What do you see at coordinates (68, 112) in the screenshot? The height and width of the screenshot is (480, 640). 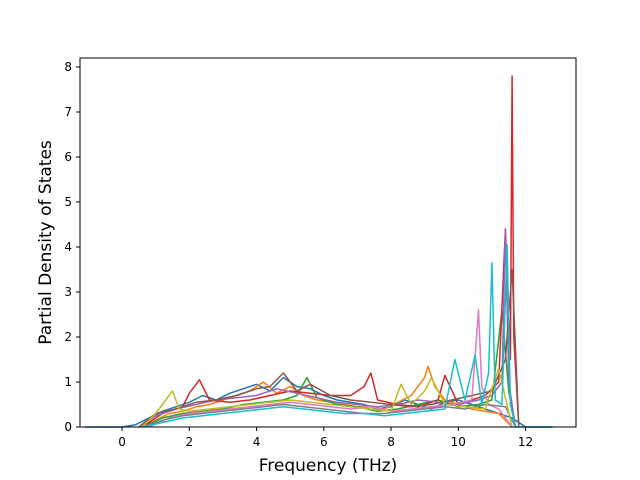 I see `y-tick-label: 7` at bounding box center [68, 112].